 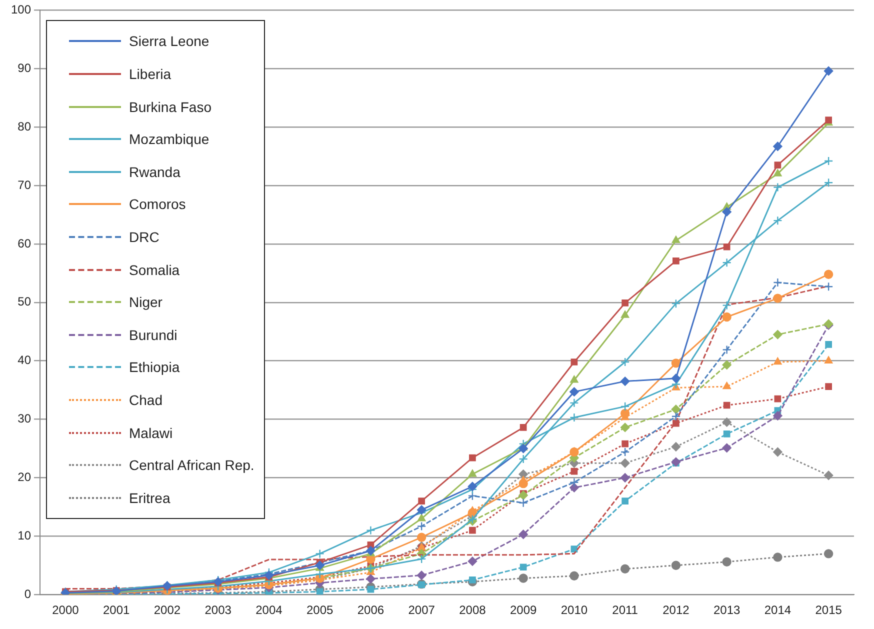 I want to click on x-tick-label: 2012, so click(x=676, y=610).